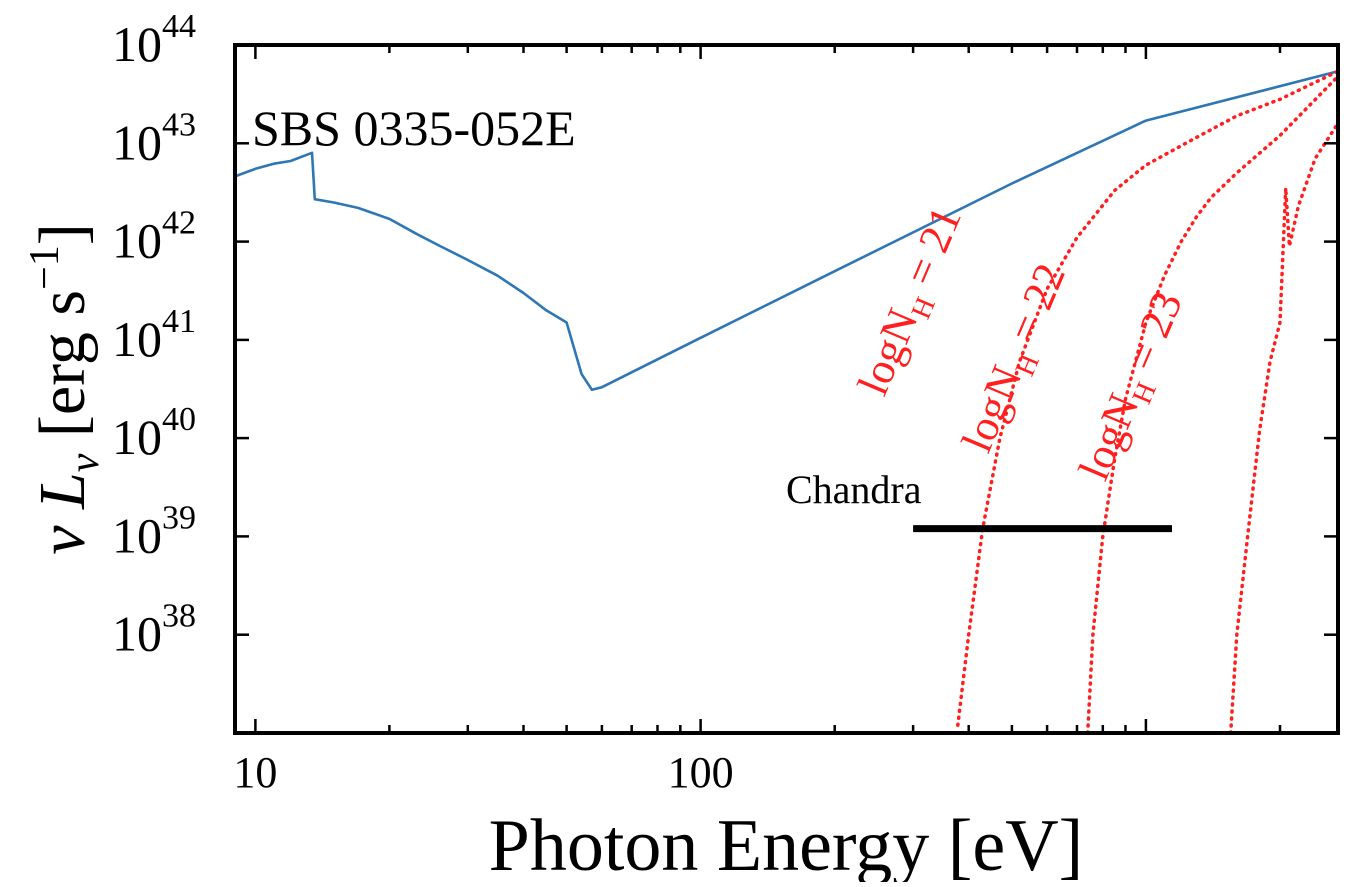 This screenshot has width=1355, height=887. Describe the element at coordinates (179, 321) in the screenshot. I see `y-tick-exp-3: 41` at that location.